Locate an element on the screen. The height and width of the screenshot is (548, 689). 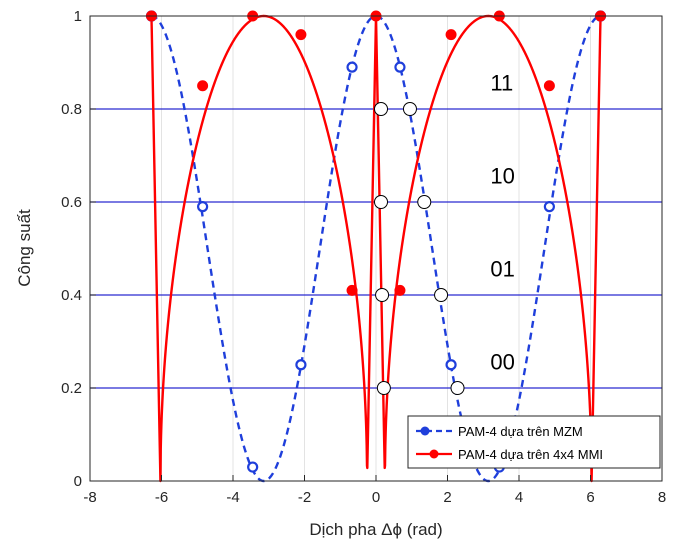
level-label: 11 is located at coordinates (501, 82).